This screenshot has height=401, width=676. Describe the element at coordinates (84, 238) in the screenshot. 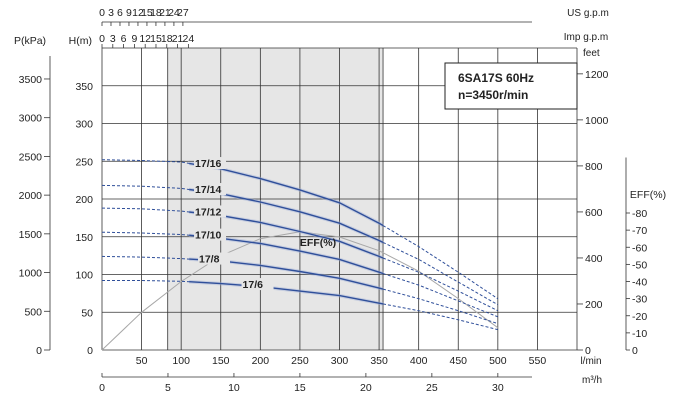

I see `head-tick-label: 150` at that location.